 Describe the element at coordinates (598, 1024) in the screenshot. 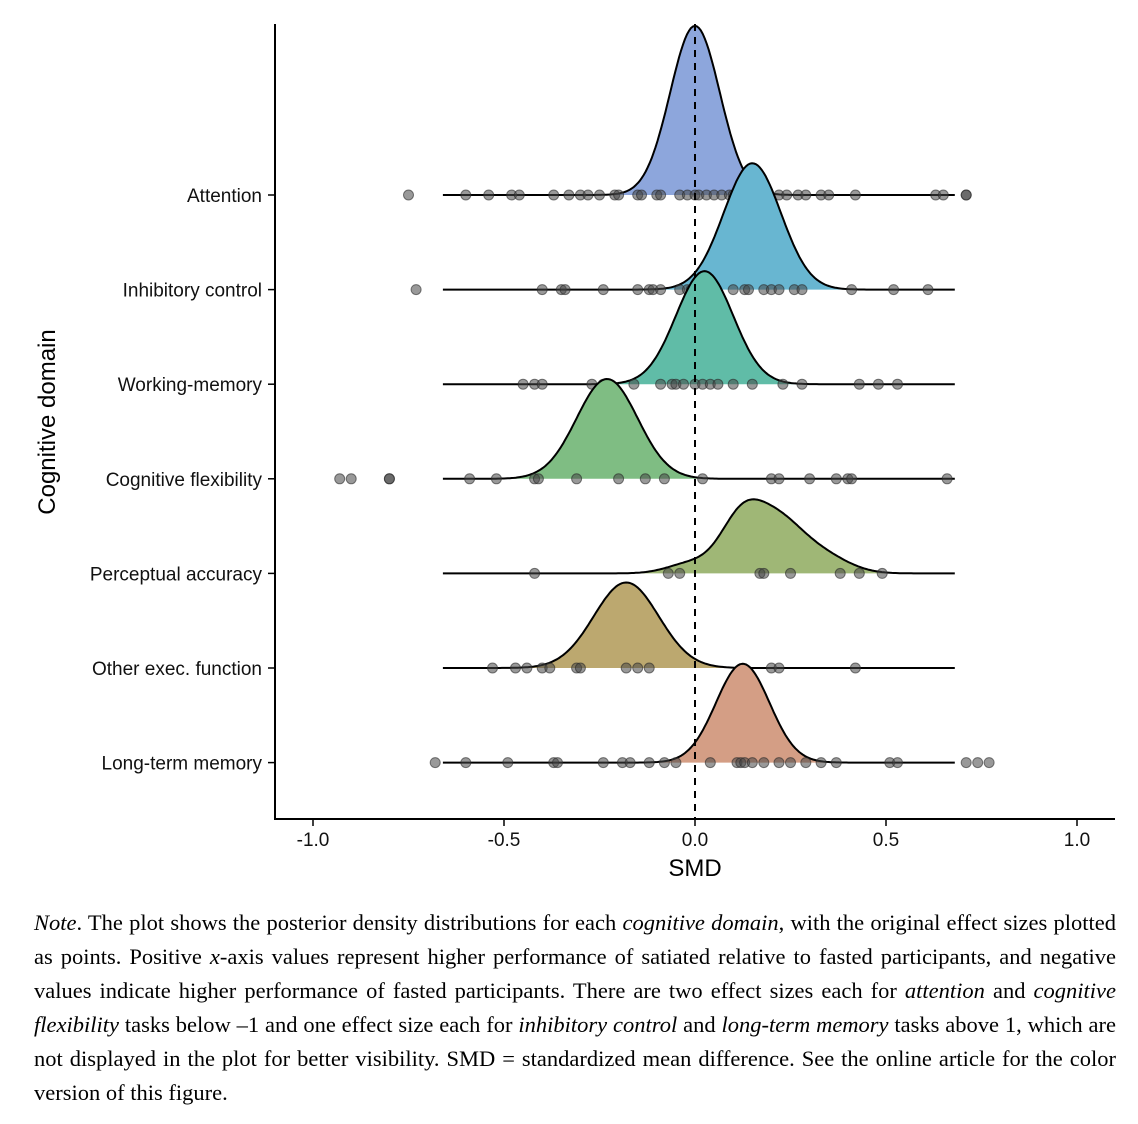

I see `note-emph-5: inhibitory control` at that location.